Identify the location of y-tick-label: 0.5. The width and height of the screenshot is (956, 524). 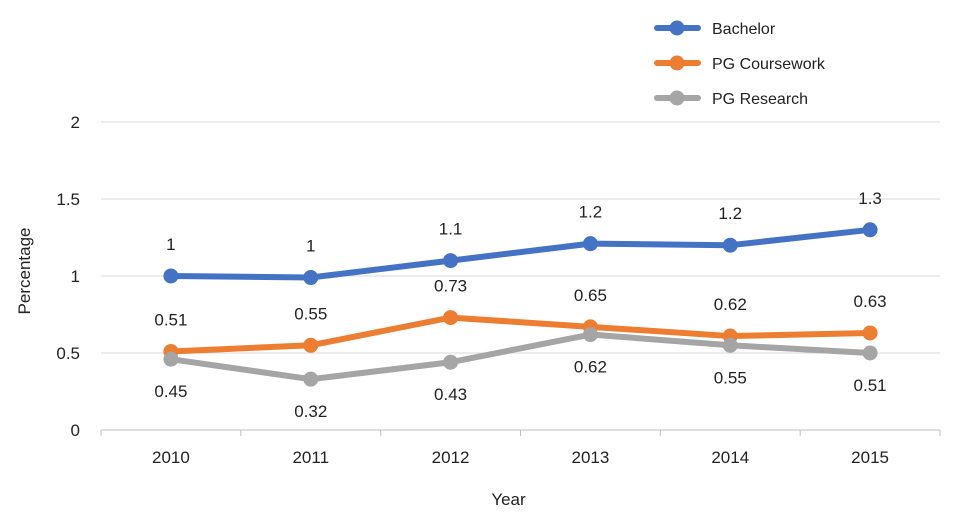
(68, 353).